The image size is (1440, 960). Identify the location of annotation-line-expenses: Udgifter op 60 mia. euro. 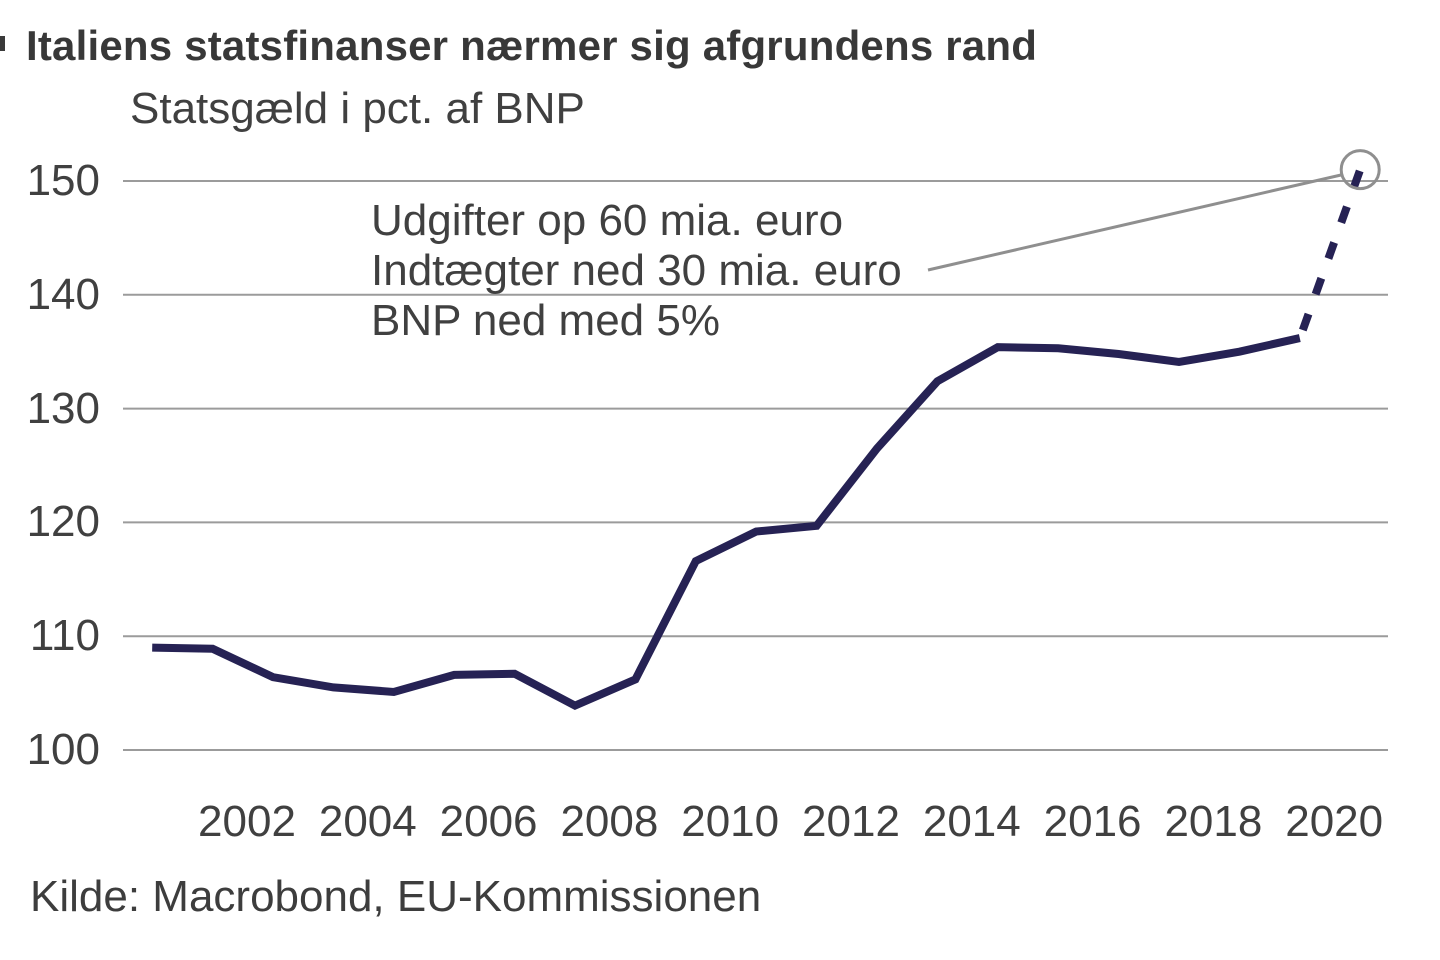
(607, 220).